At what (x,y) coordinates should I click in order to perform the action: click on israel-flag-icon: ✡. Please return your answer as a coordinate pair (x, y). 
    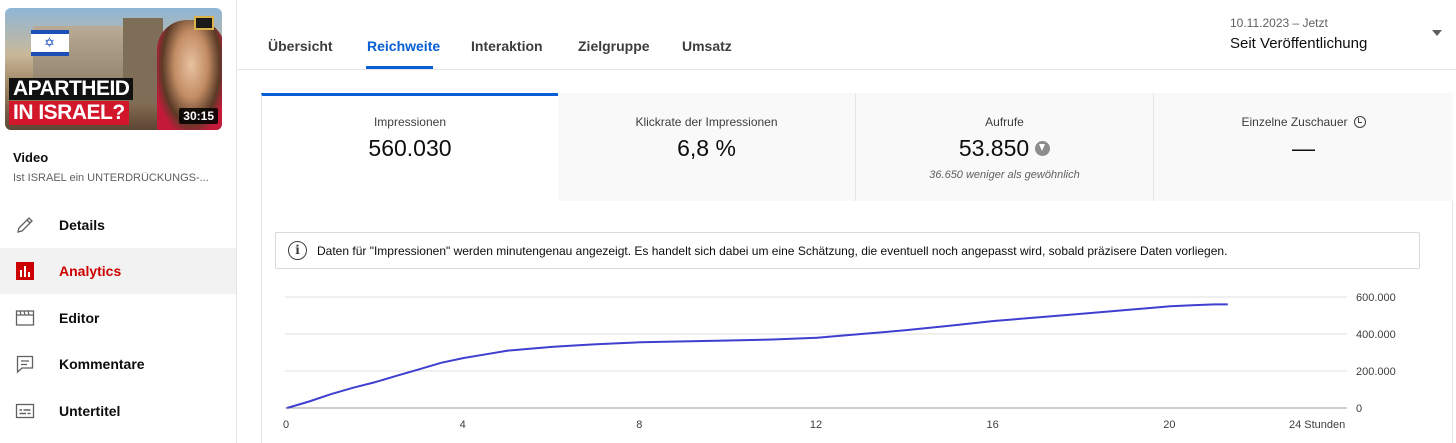
    Looking at the image, I should click on (50, 43).